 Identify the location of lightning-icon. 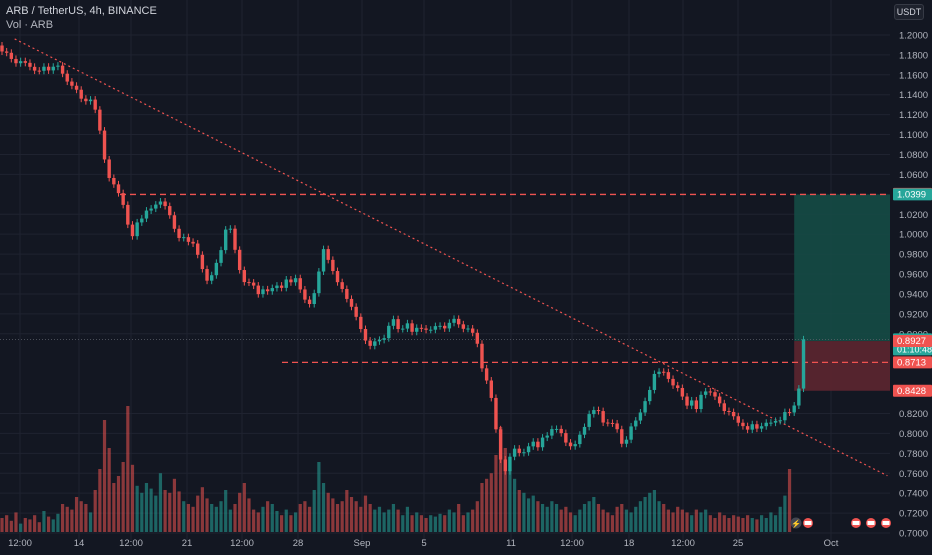
(796, 523).